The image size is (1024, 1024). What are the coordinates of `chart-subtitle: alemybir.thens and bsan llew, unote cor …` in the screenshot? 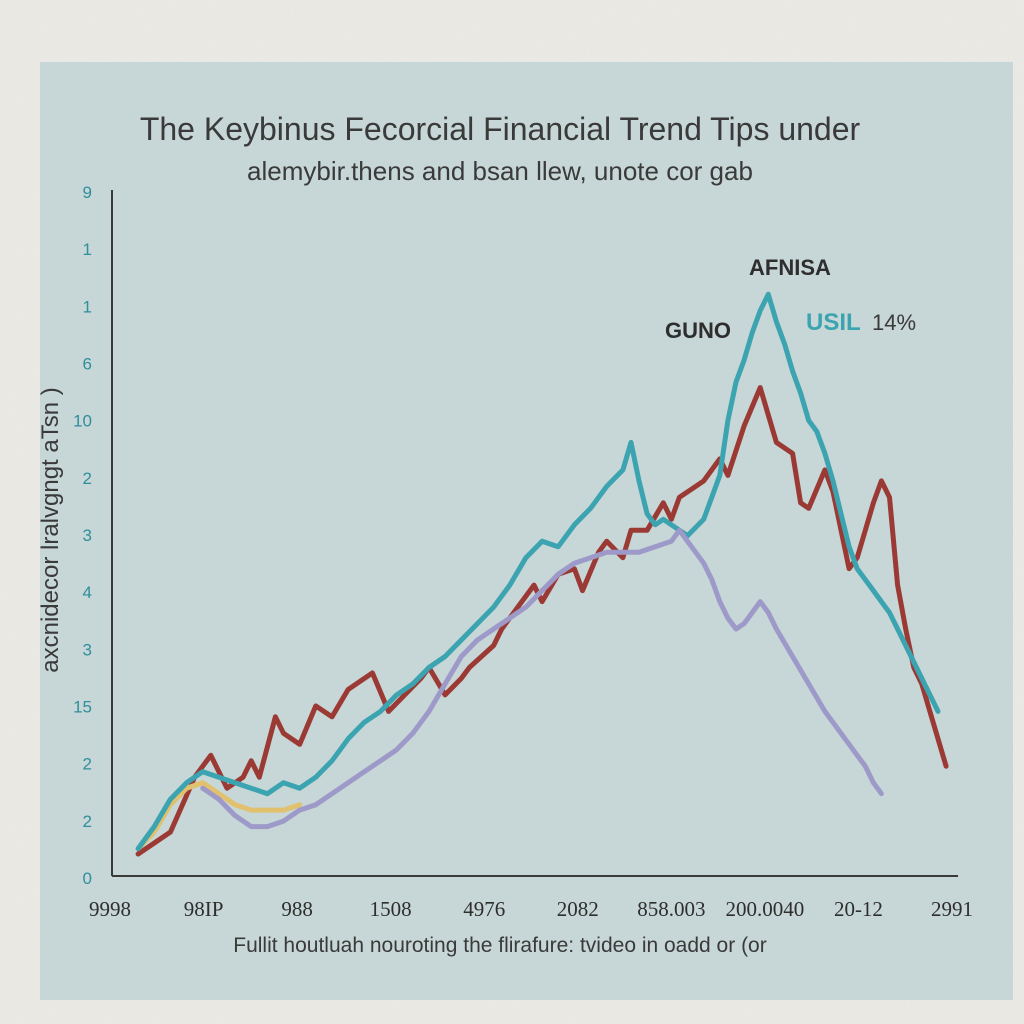 It's located at (500, 171).